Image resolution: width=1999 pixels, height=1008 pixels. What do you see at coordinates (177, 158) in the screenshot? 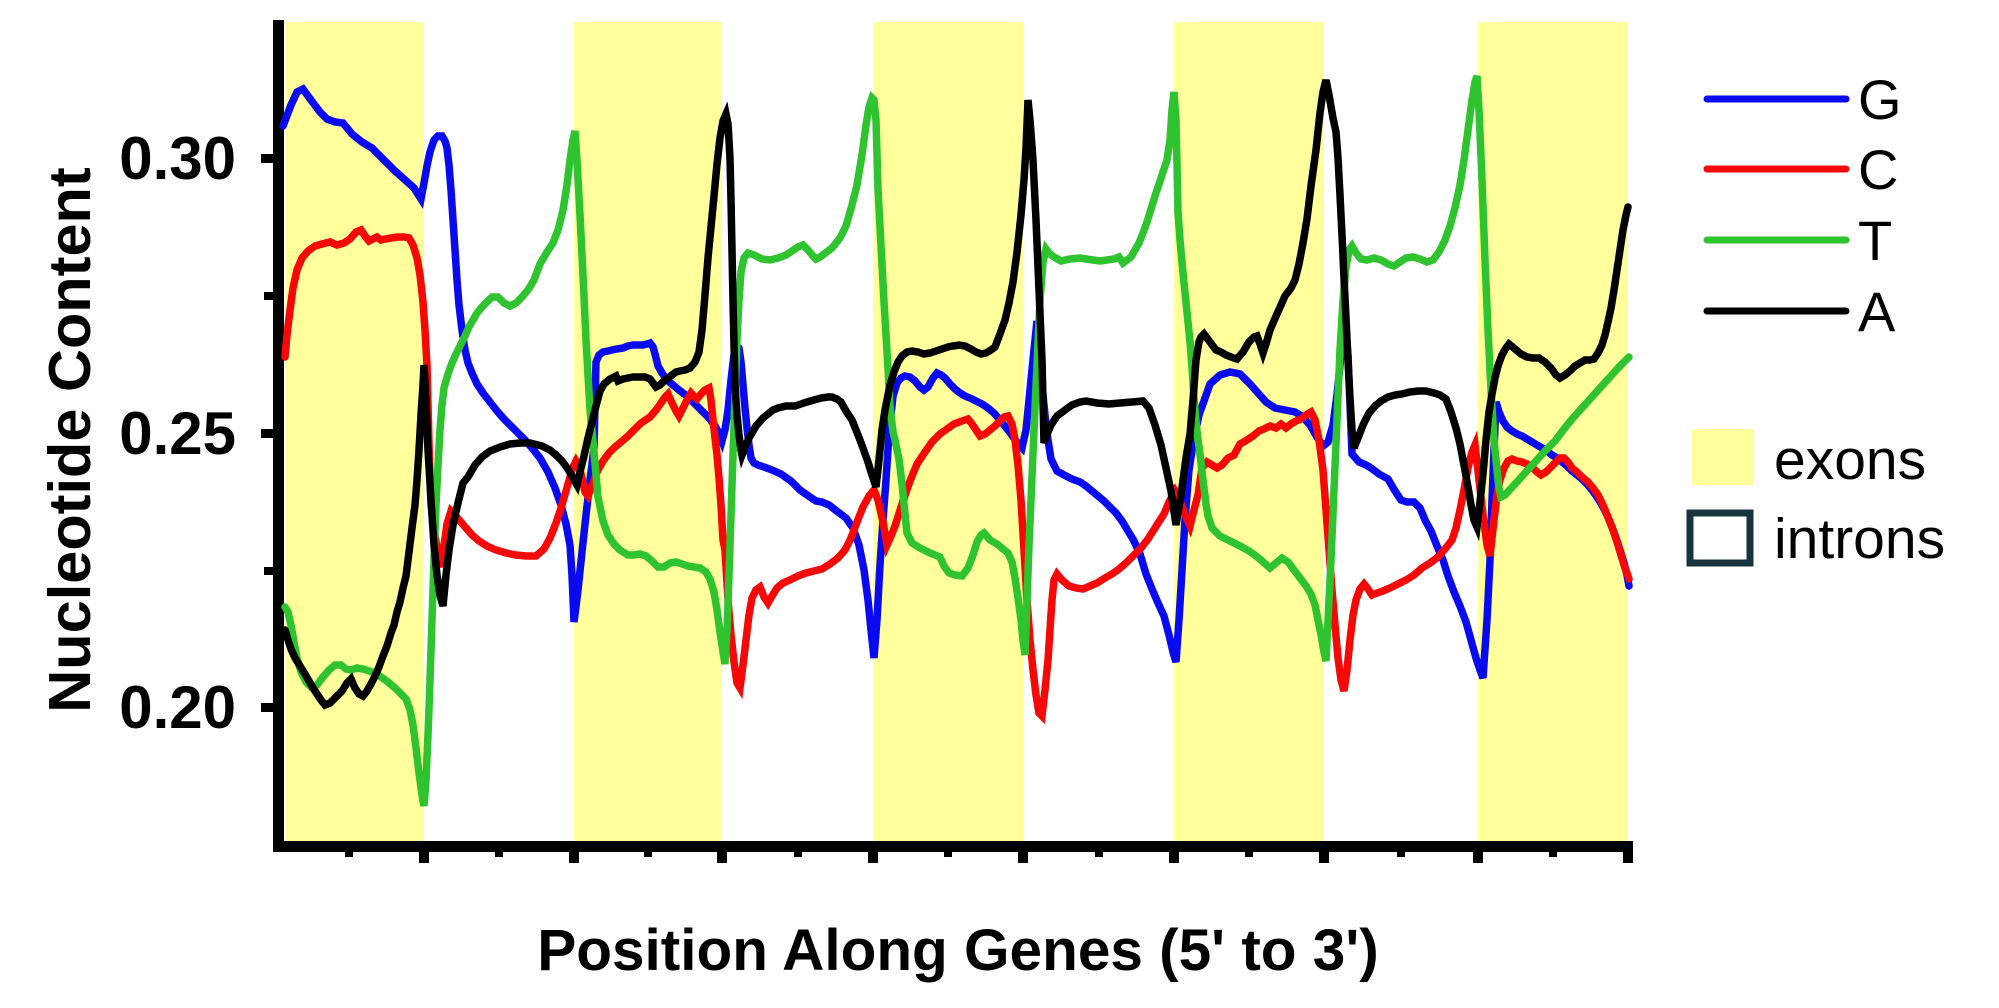
I see `svg-text: 0.30` at bounding box center [177, 158].